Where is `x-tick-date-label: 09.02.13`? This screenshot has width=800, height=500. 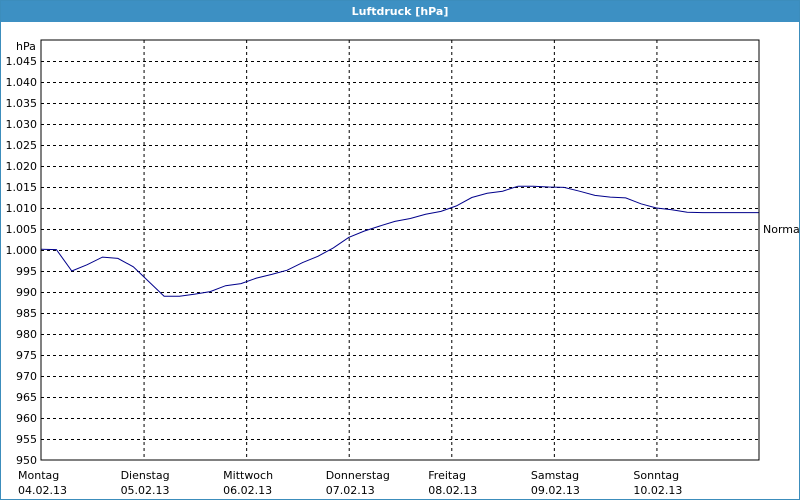 x-tick-date-label: 09.02.13 is located at coordinates (555, 490).